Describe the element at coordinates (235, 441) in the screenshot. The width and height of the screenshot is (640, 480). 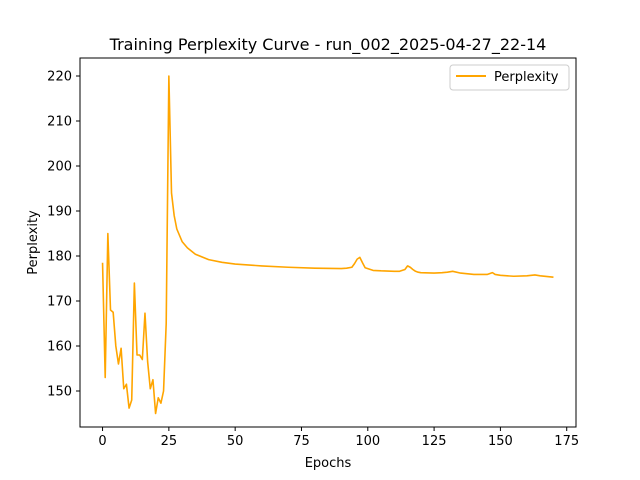
I see `x-tick-label: 50` at that location.